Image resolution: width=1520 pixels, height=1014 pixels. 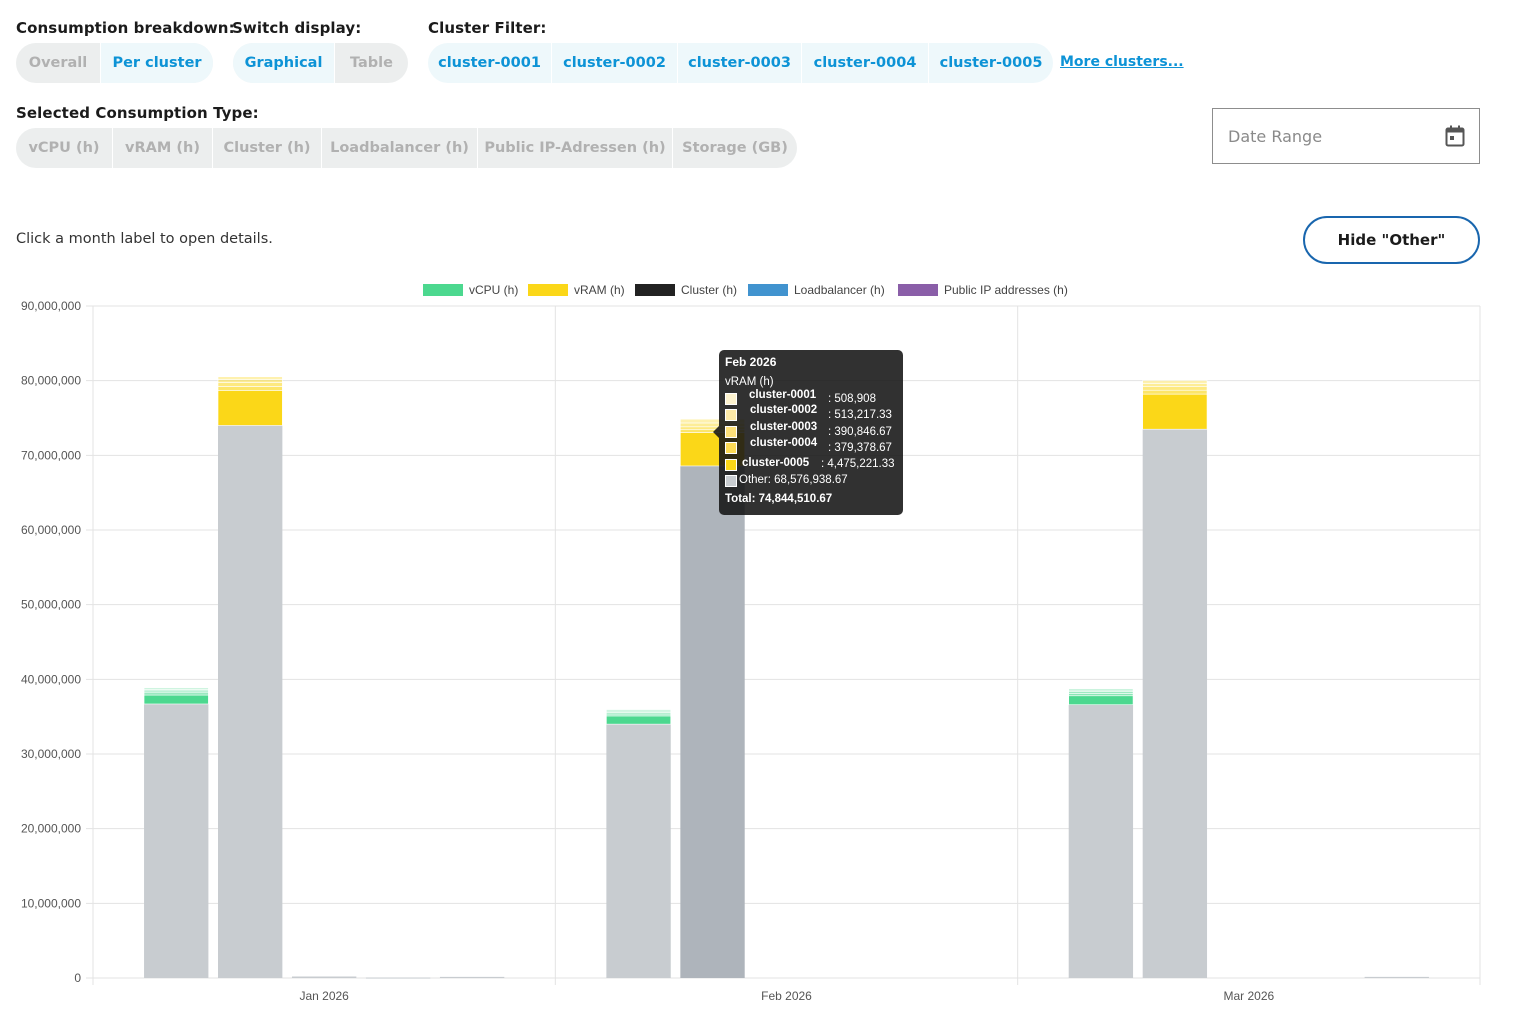 What do you see at coordinates (786, 996) in the screenshot?
I see `x-tick-label: Feb 2026` at bounding box center [786, 996].